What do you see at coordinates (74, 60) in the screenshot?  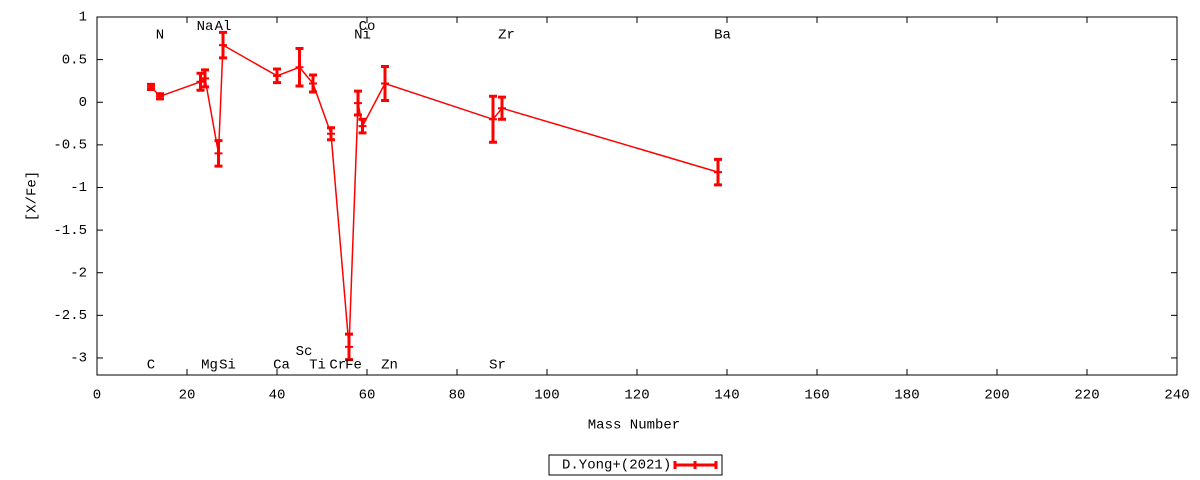 I see `y-tick-label: 0.5` at bounding box center [74, 60].